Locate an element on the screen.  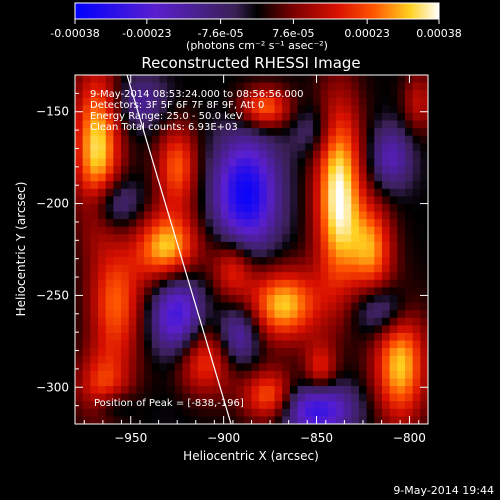
annotation-detectors: Detectors: 3F 5F 6F 7F 8F 9F, Att 0 is located at coordinates (177, 105).